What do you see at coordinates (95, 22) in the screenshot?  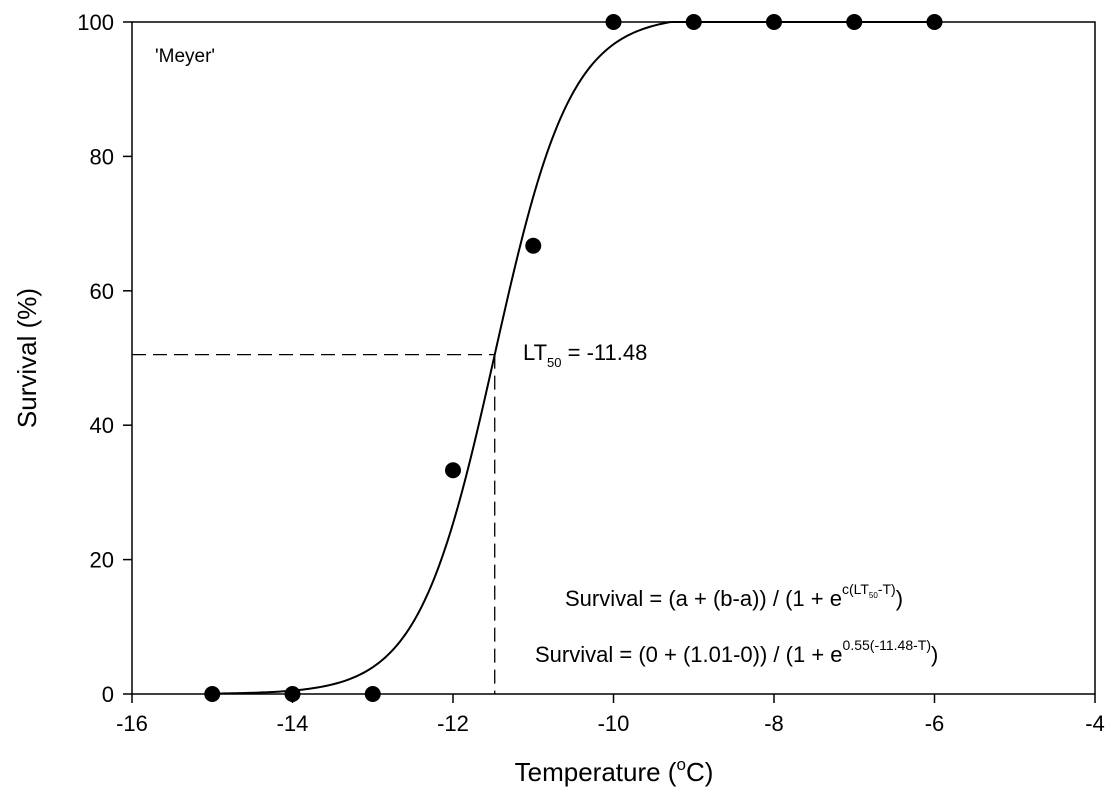 I see `y-tick-label: 100` at bounding box center [95, 22].